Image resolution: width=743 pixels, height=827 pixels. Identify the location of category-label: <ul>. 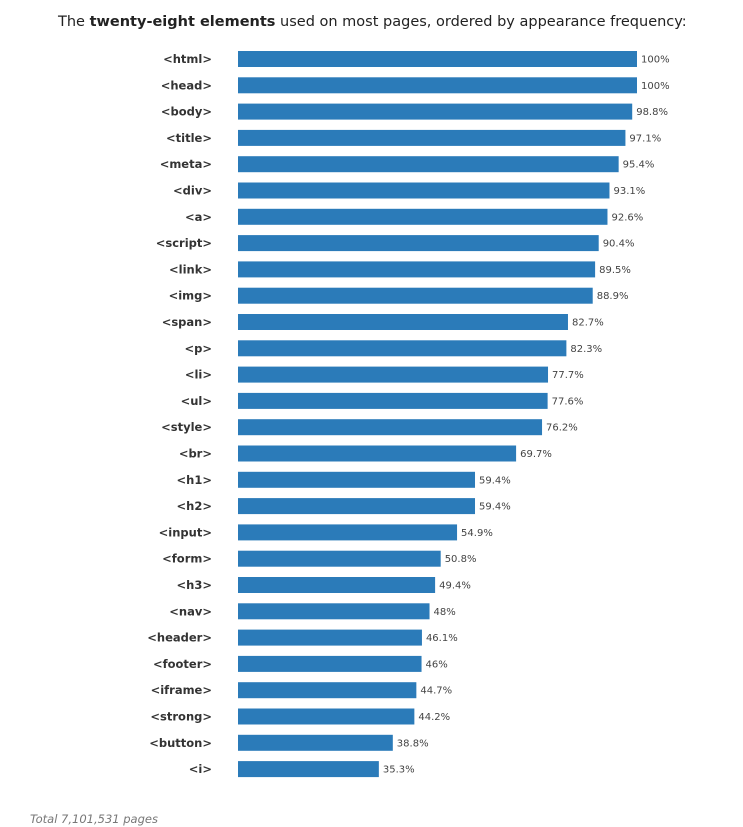
(196, 401).